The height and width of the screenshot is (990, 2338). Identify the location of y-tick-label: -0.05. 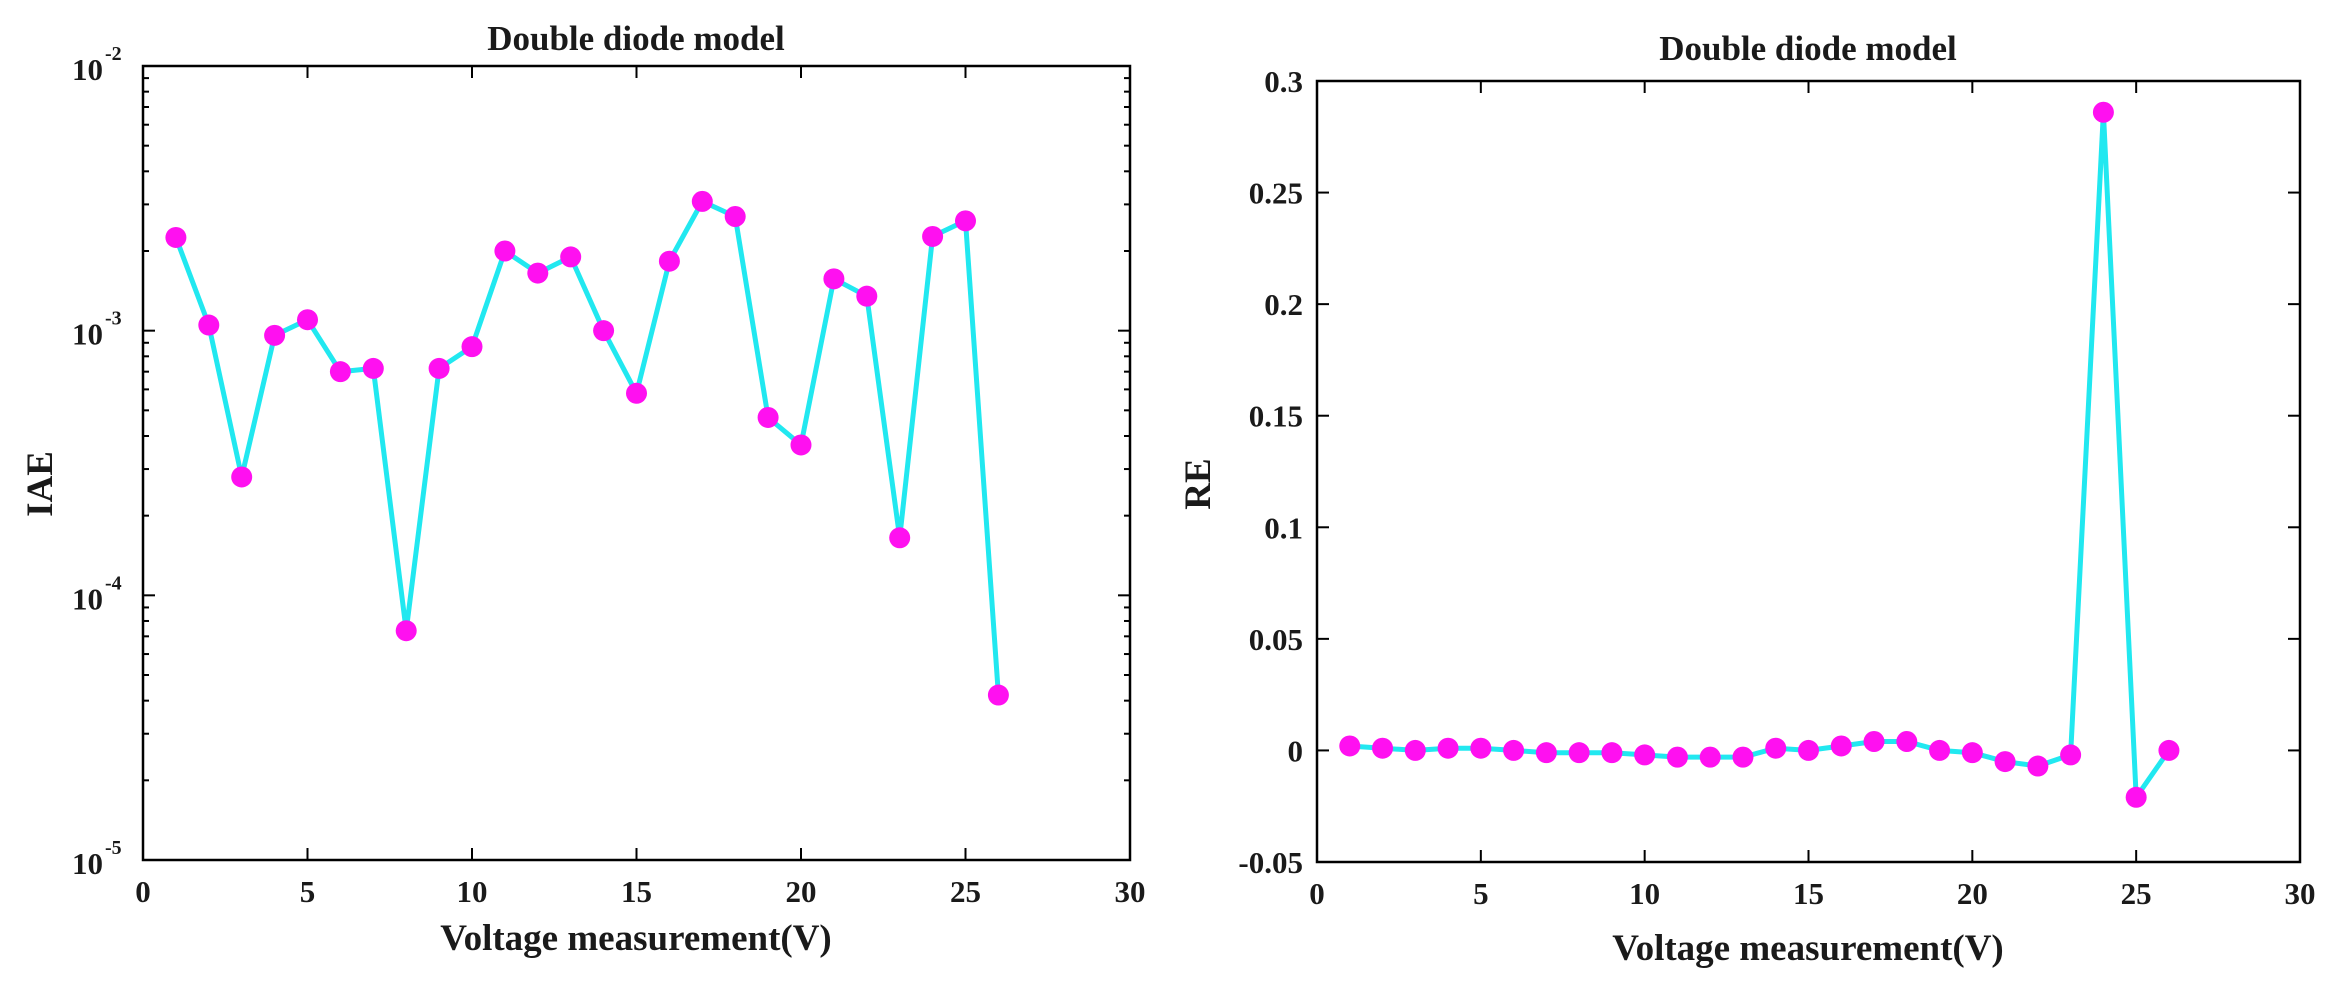
(1270, 862).